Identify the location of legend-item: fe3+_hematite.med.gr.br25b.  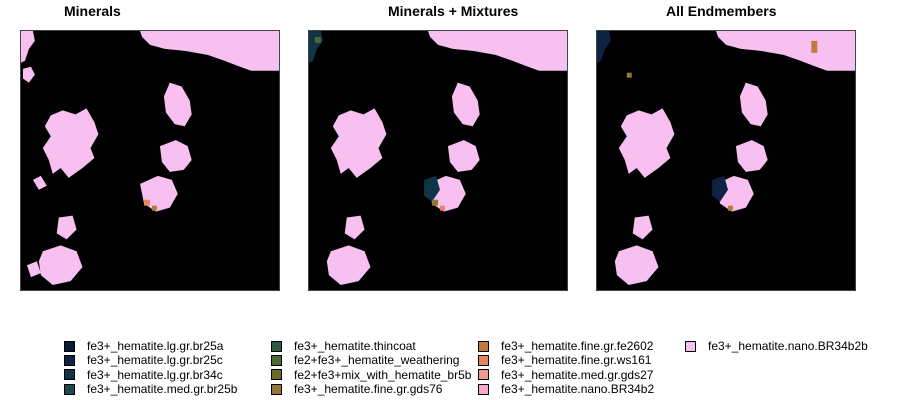
(150, 389).